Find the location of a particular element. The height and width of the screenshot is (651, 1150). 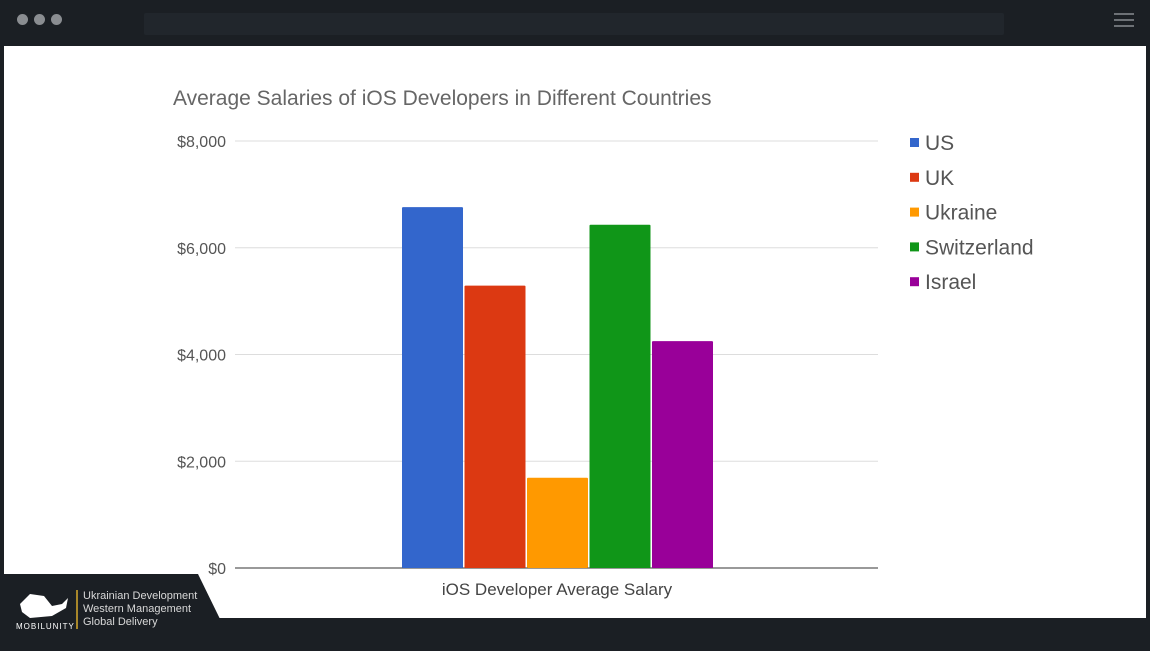

bar-switzerland is located at coordinates (620, 396).